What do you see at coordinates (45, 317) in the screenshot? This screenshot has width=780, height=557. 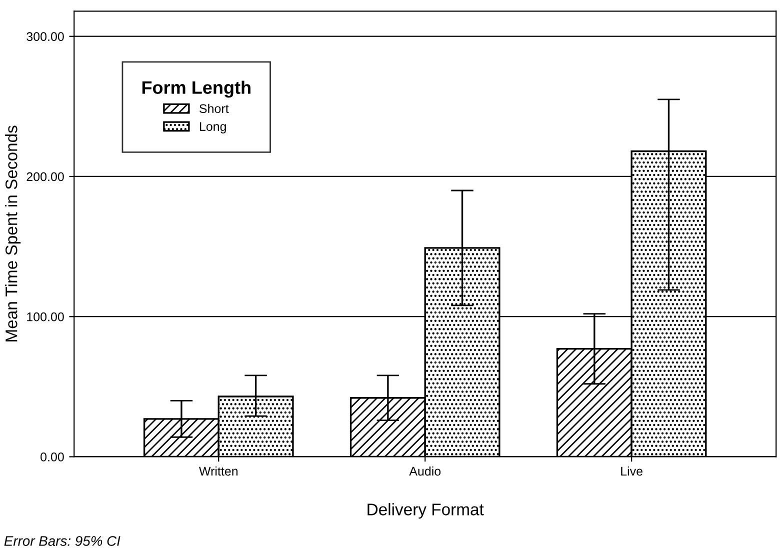 I see `y-tick-label: 100.00` at bounding box center [45, 317].